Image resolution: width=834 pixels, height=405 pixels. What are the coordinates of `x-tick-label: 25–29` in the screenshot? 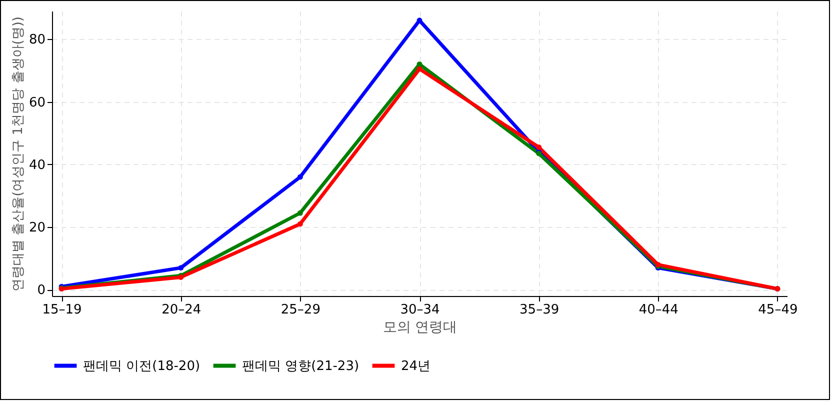 It's located at (300, 310).